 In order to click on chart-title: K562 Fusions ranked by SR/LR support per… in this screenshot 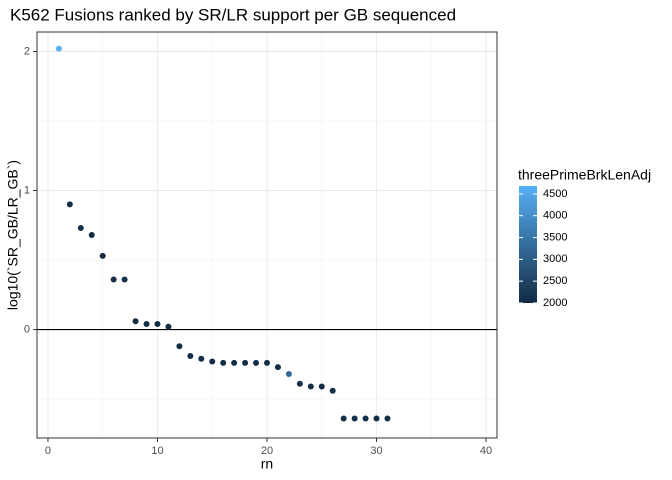, I will do `click(233, 14)`.